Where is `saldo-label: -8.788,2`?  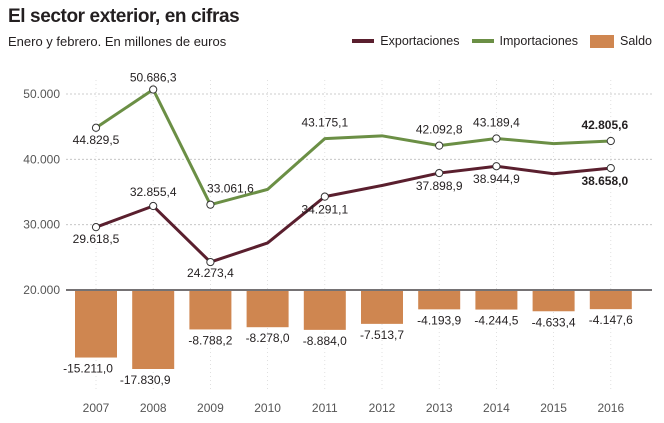
saldo-label: -8.788,2 is located at coordinates (210, 340).